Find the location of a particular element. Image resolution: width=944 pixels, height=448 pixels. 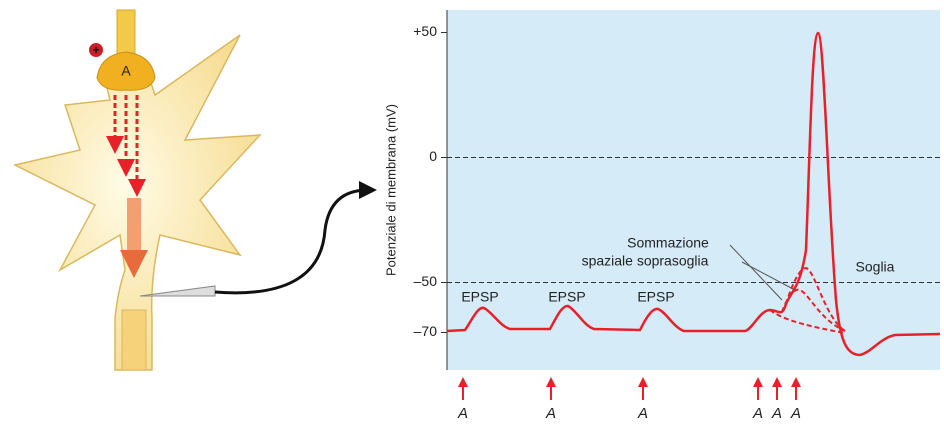

sign: + is located at coordinates (95, 50).